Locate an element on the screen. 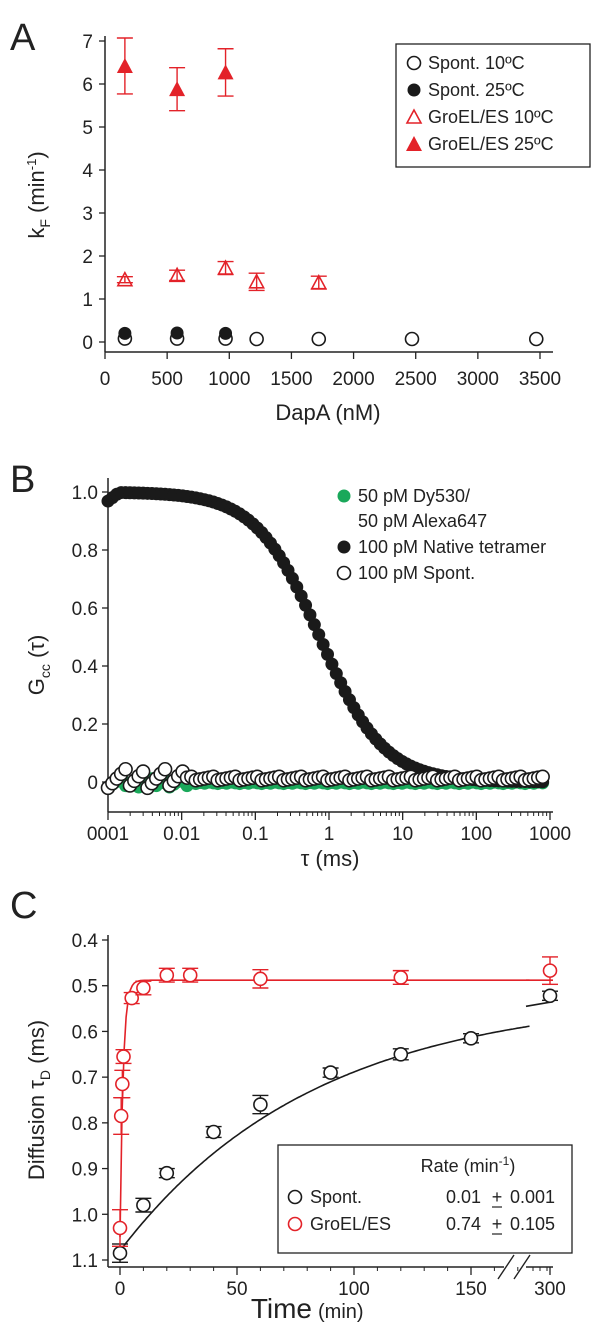  x-tick-label: 0.1 is located at coordinates (255, 834).